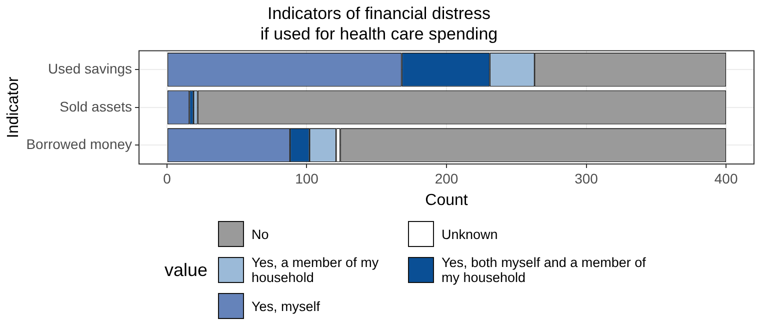  Describe the element at coordinates (544, 270) in the screenshot. I see `legend-label: Yes, both myself and a member of my household` at that location.